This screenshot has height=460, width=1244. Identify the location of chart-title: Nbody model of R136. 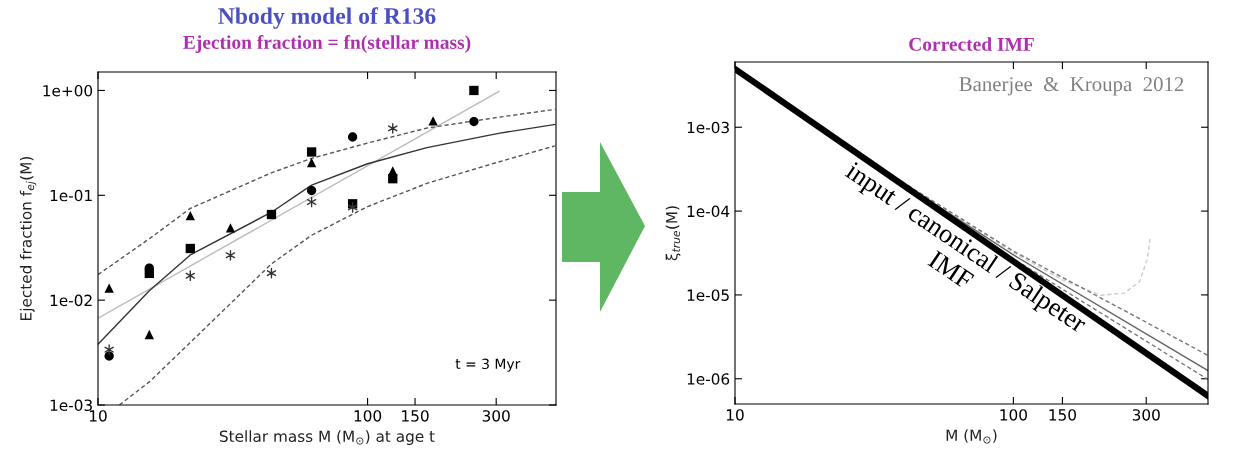
(327, 18).